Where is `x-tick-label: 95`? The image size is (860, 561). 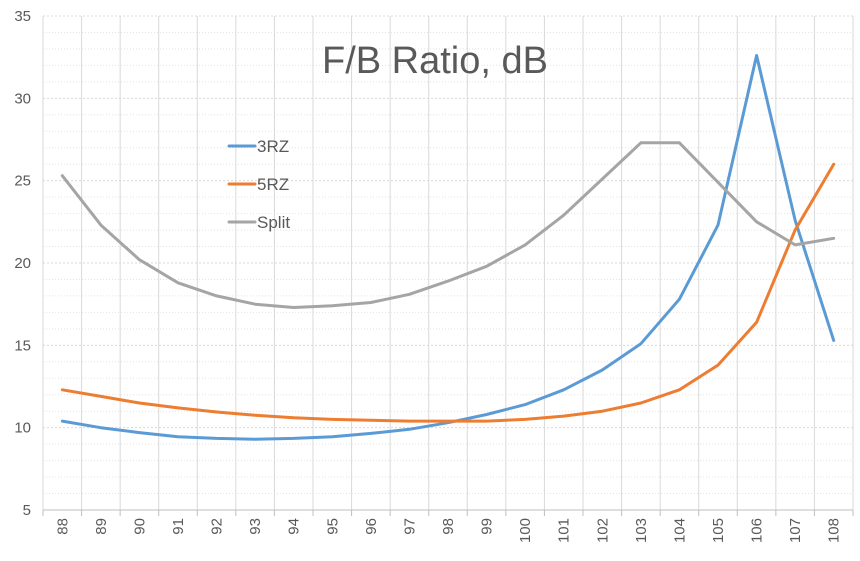 x-tick-label: 95 is located at coordinates (332, 526).